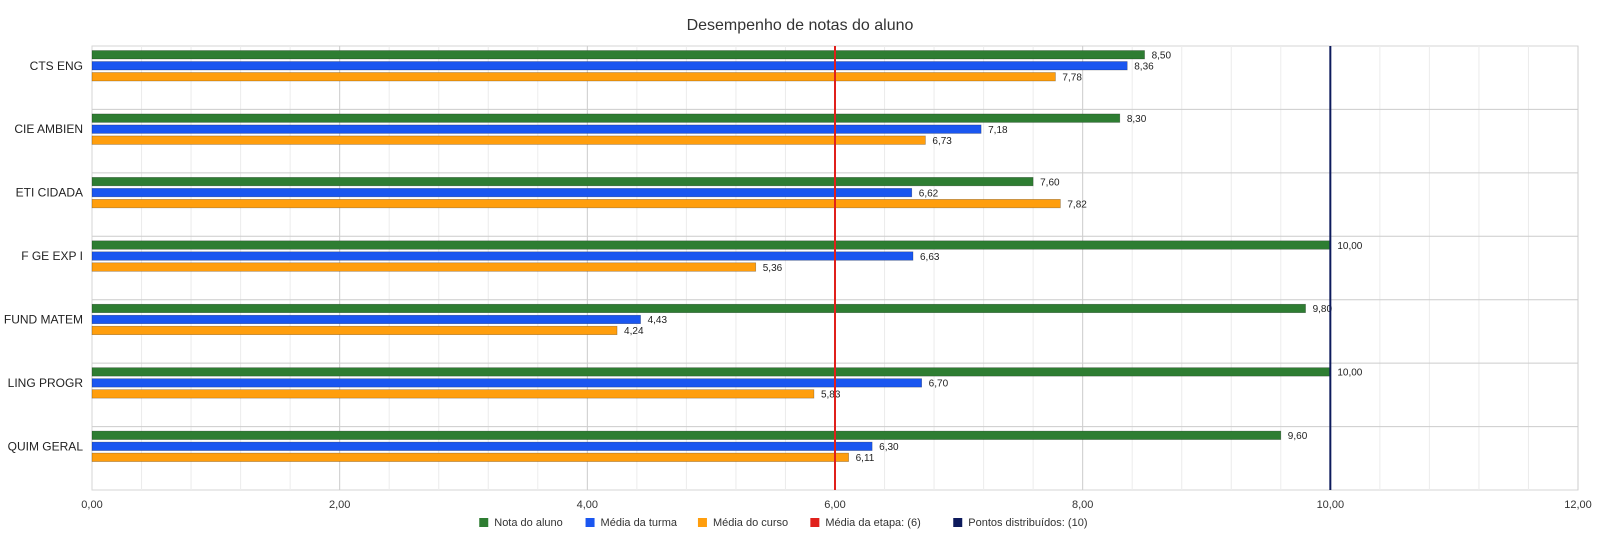 The width and height of the screenshot is (1600, 560). What do you see at coordinates (831, 395) in the screenshot?
I see `data-label: 5,83` at bounding box center [831, 395].